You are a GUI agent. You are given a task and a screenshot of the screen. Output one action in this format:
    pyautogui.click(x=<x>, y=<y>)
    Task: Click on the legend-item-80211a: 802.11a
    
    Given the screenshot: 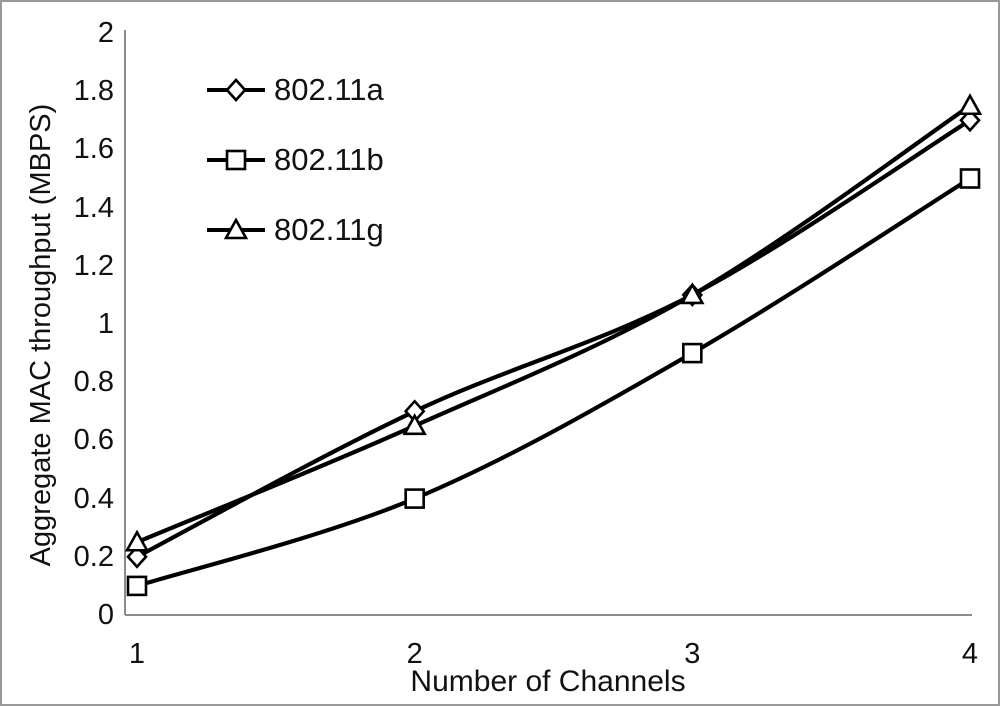 What is the action you would take?
    pyautogui.click(x=294, y=90)
    